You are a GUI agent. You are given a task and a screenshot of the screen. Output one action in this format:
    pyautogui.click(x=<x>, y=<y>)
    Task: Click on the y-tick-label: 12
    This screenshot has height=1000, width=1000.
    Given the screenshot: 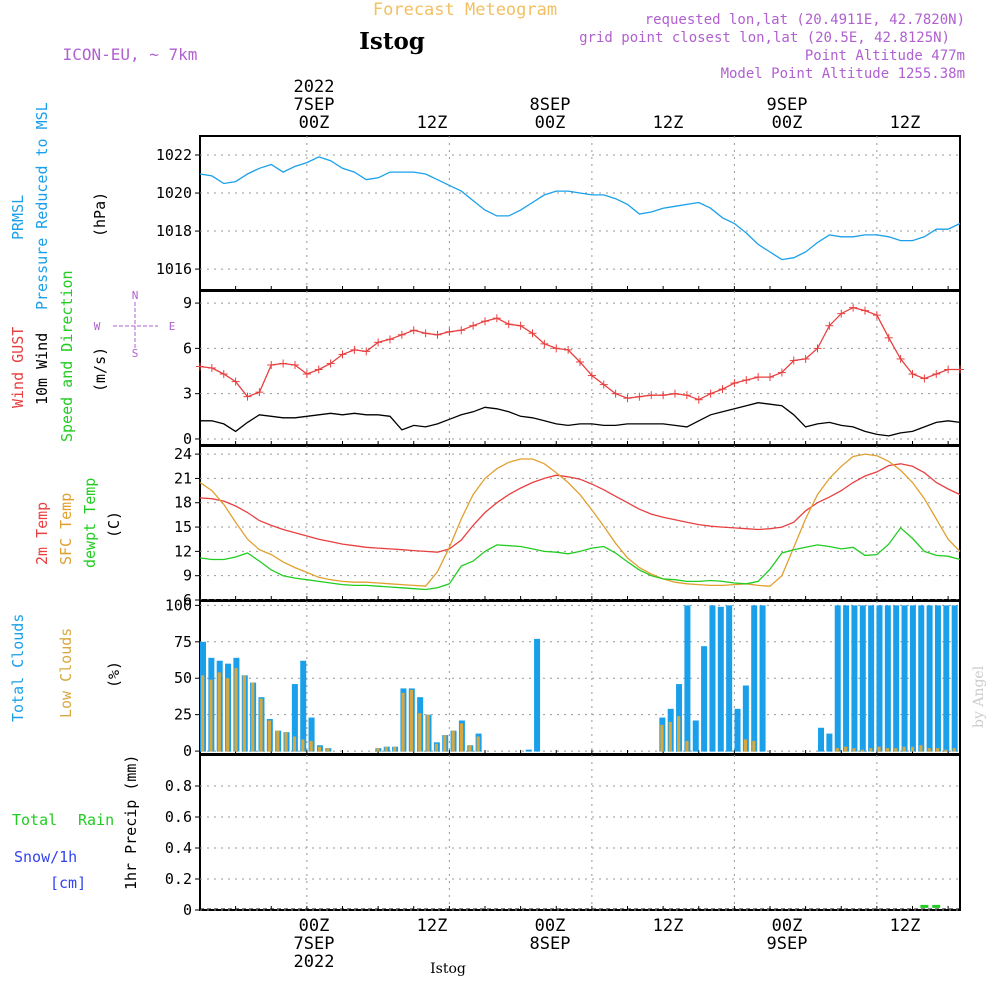 What is the action you would take?
    pyautogui.click(x=183, y=551)
    